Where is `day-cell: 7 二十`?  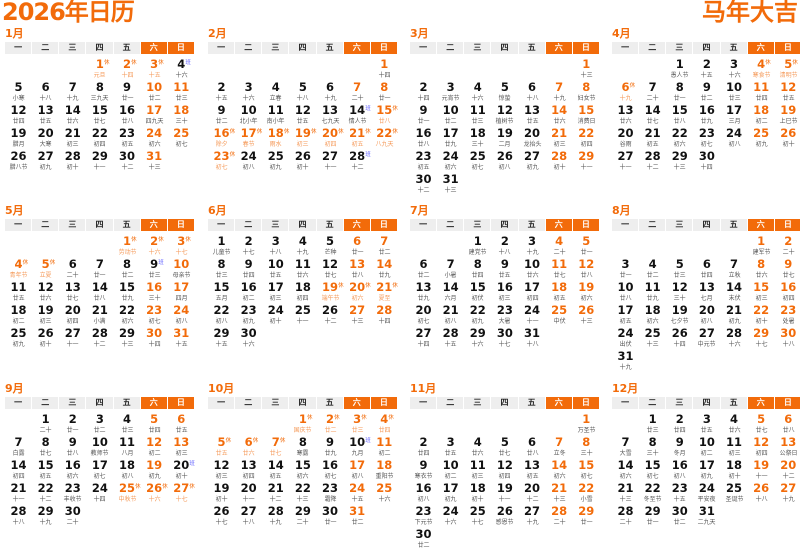 day-cell: 7 二十 is located at coordinates (357, 90).